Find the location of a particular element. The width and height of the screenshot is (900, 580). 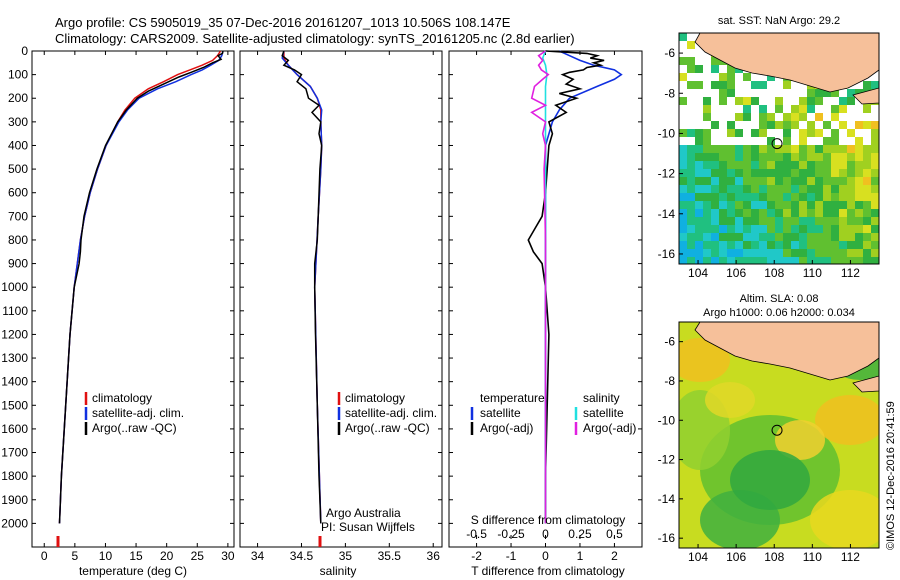

sla-land-java is located at coordinates (786, 351).